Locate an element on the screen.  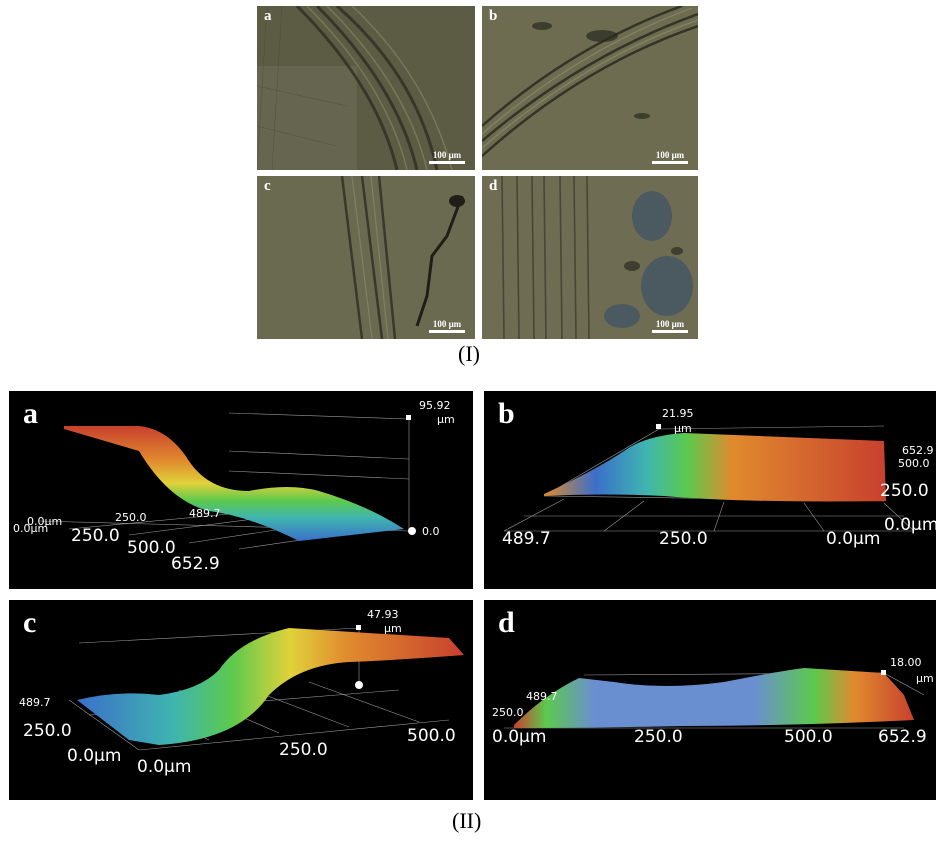
part-label-I: (I) is located at coordinates (469, 354).